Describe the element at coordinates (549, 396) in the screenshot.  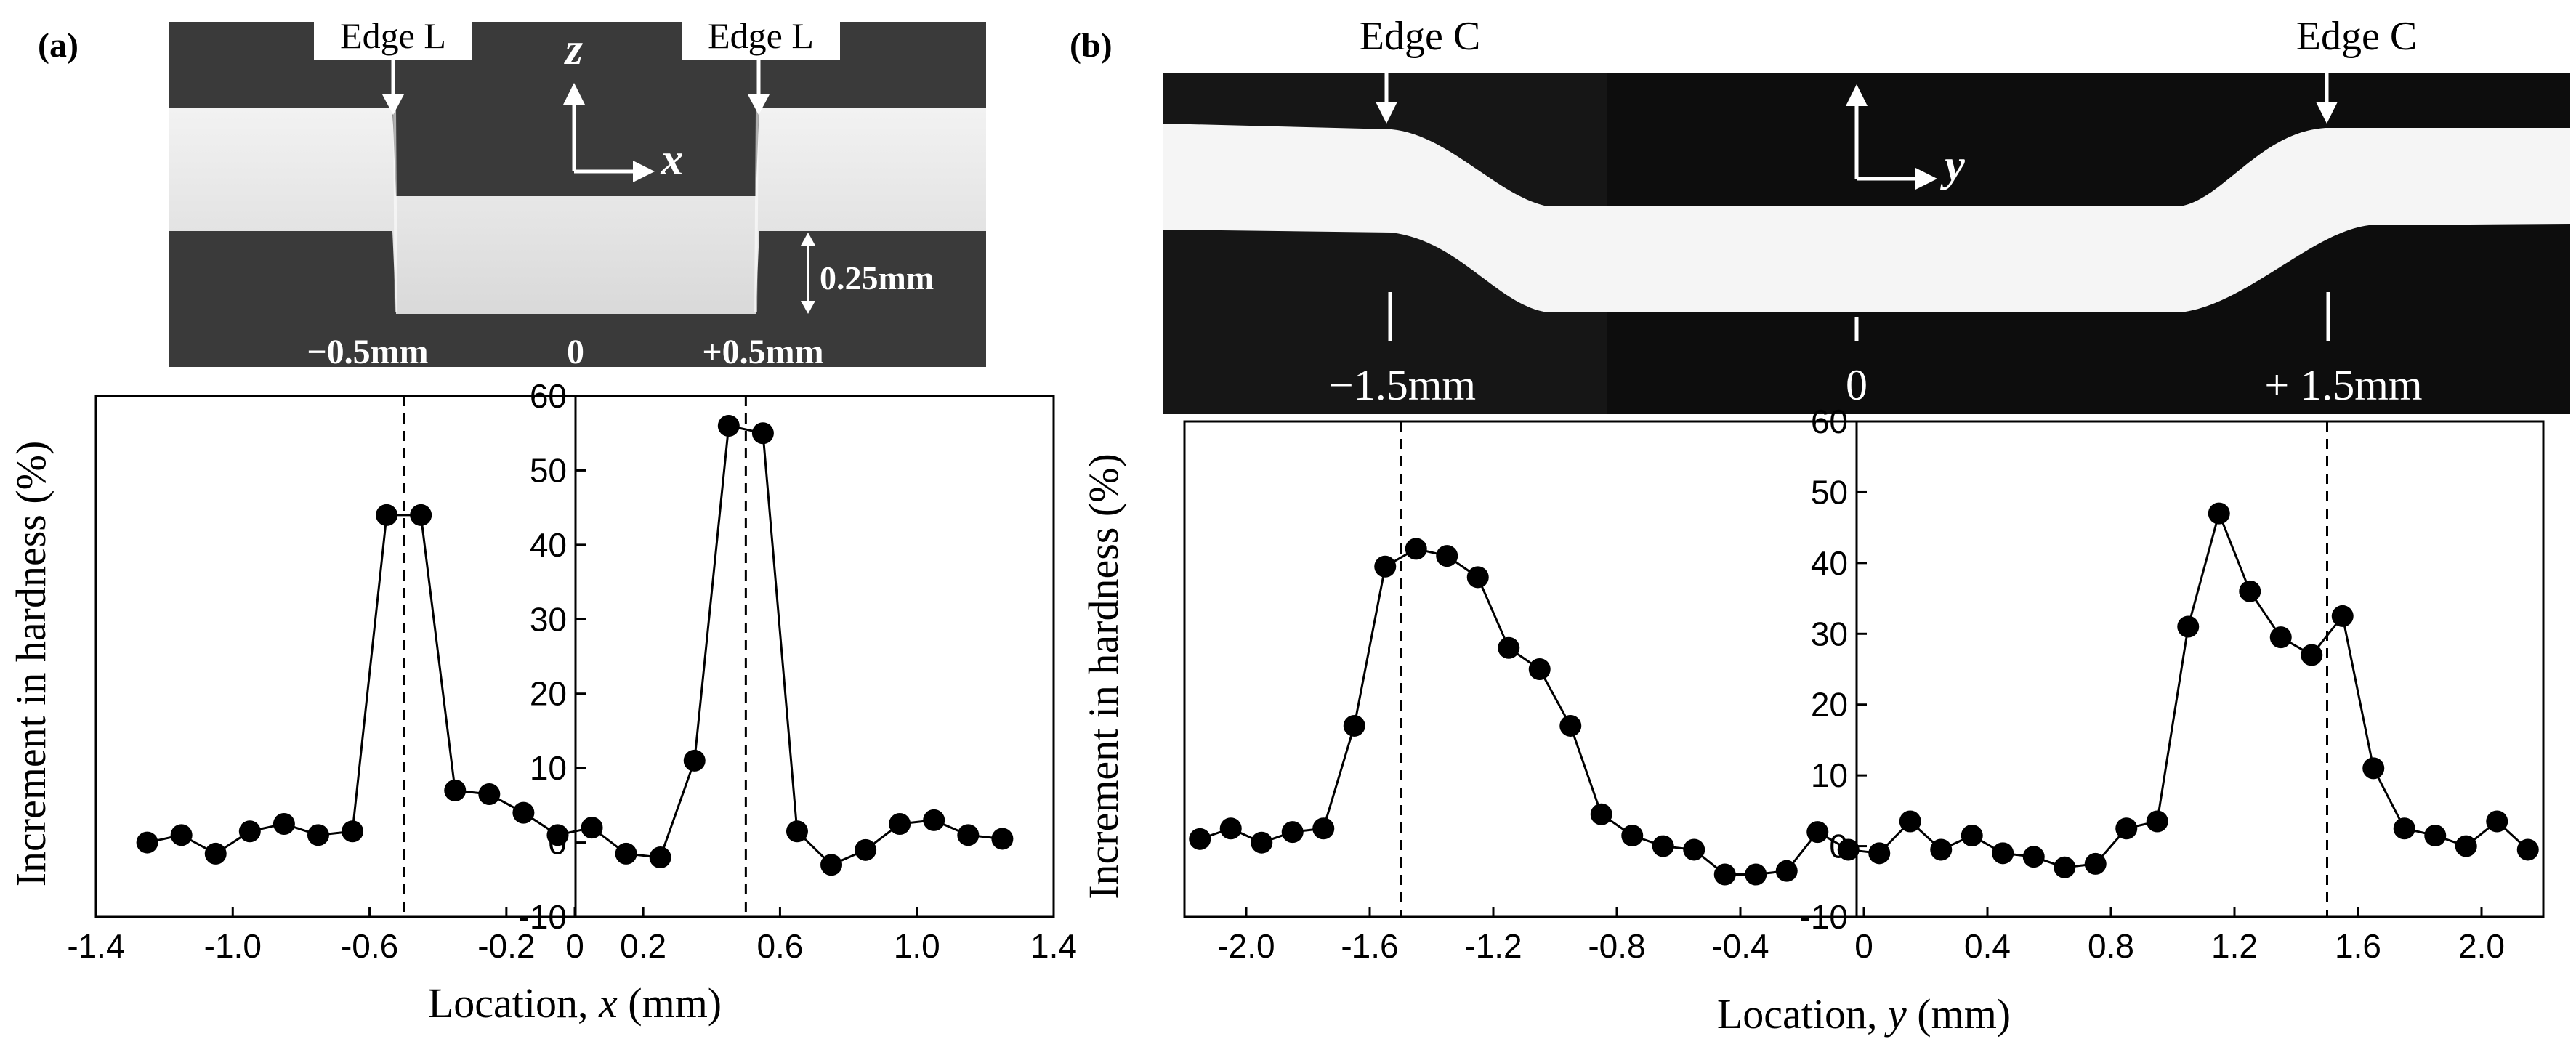
I see `chart-a-ytick-label: 60` at that location.